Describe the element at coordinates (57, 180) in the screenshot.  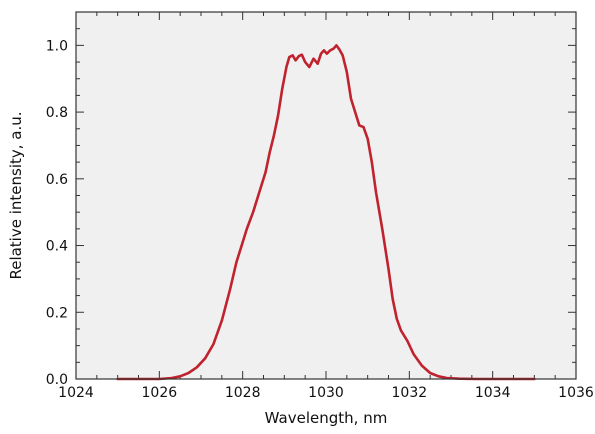
I see `y-tick-label: 0.6` at that location.